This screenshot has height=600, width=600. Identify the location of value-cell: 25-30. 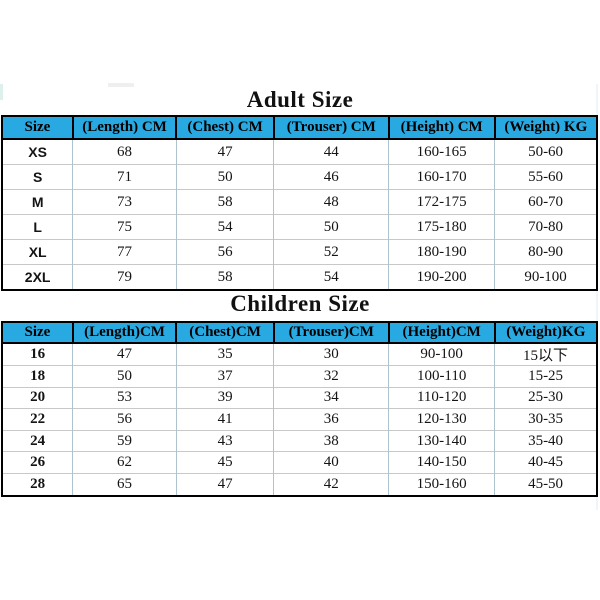
(545, 397).